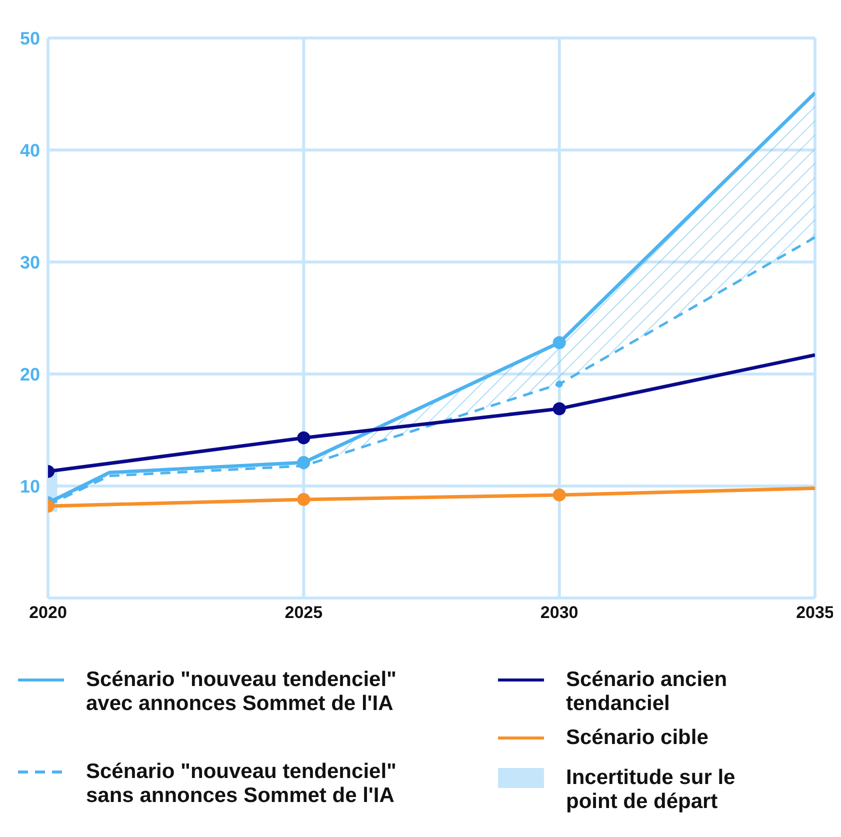 The width and height of the screenshot is (841, 837). I want to click on y-tick-label: 10, so click(30, 486).